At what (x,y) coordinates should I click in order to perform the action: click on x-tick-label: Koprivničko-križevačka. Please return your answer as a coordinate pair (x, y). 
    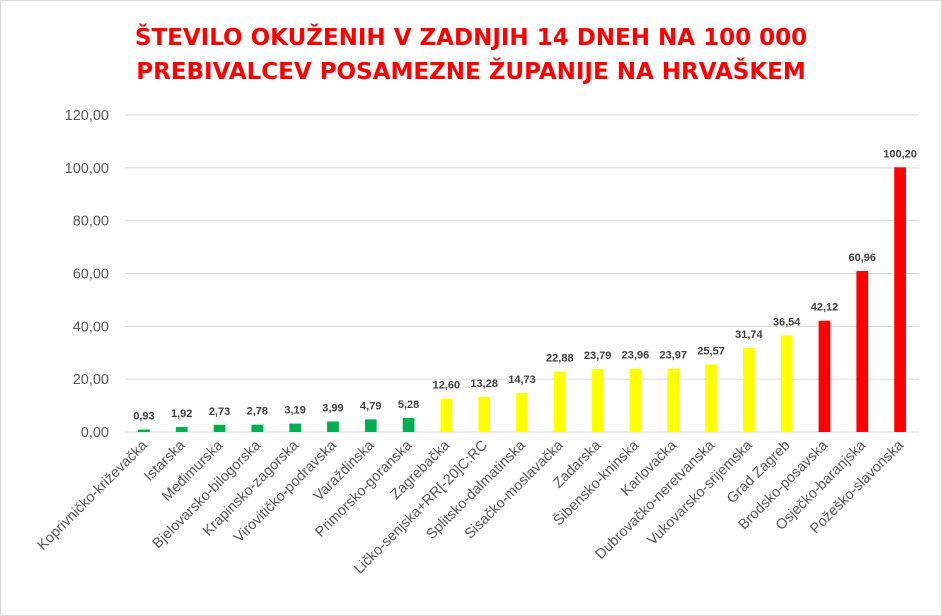
    Looking at the image, I should click on (93, 495).